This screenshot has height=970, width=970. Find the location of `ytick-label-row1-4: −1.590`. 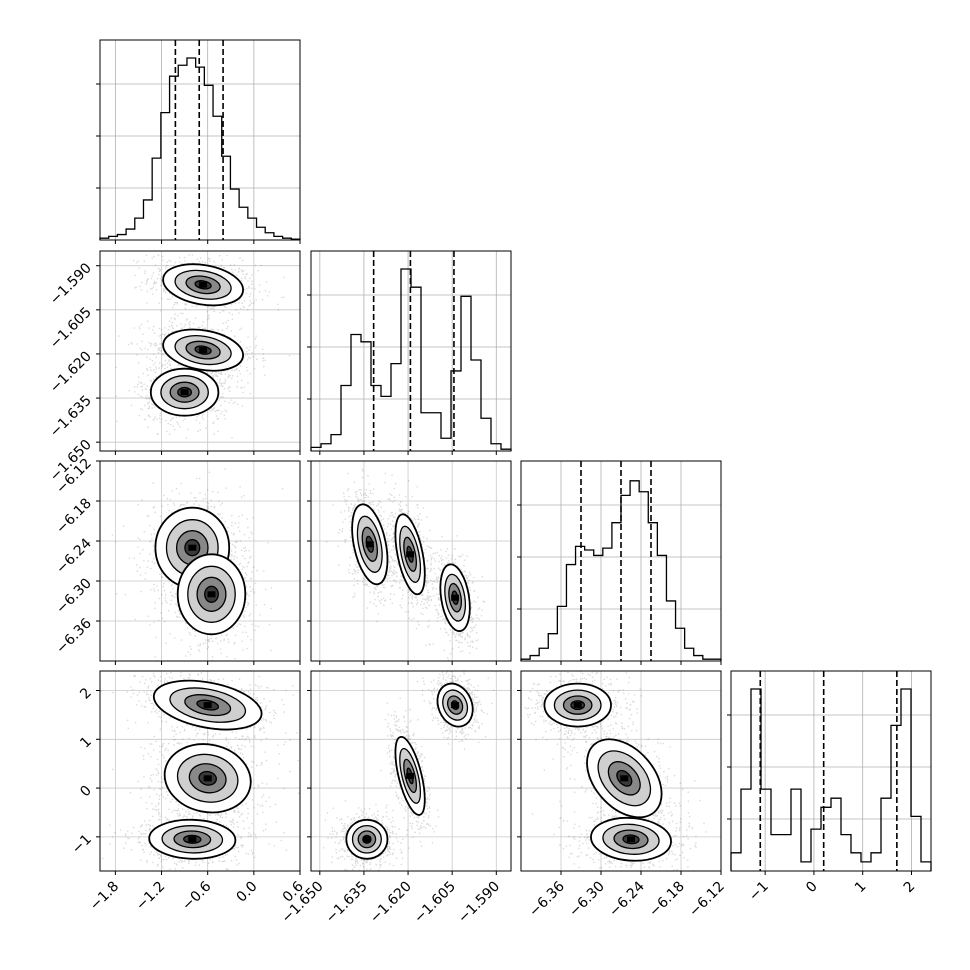

ytick-label-row1-4: −1.590 is located at coordinates (71, 284).